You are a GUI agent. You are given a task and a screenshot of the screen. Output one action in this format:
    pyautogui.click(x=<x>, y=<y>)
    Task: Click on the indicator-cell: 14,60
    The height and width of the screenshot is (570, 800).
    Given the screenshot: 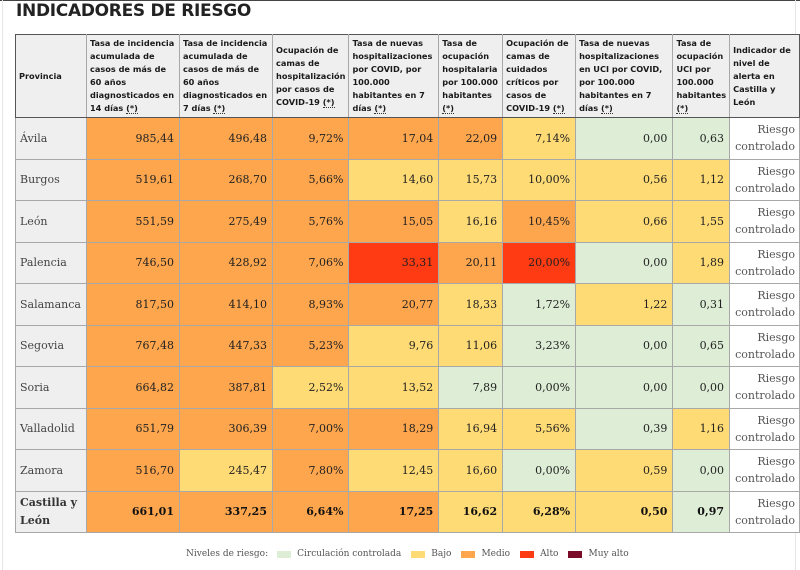 What is the action you would take?
    pyautogui.click(x=394, y=179)
    